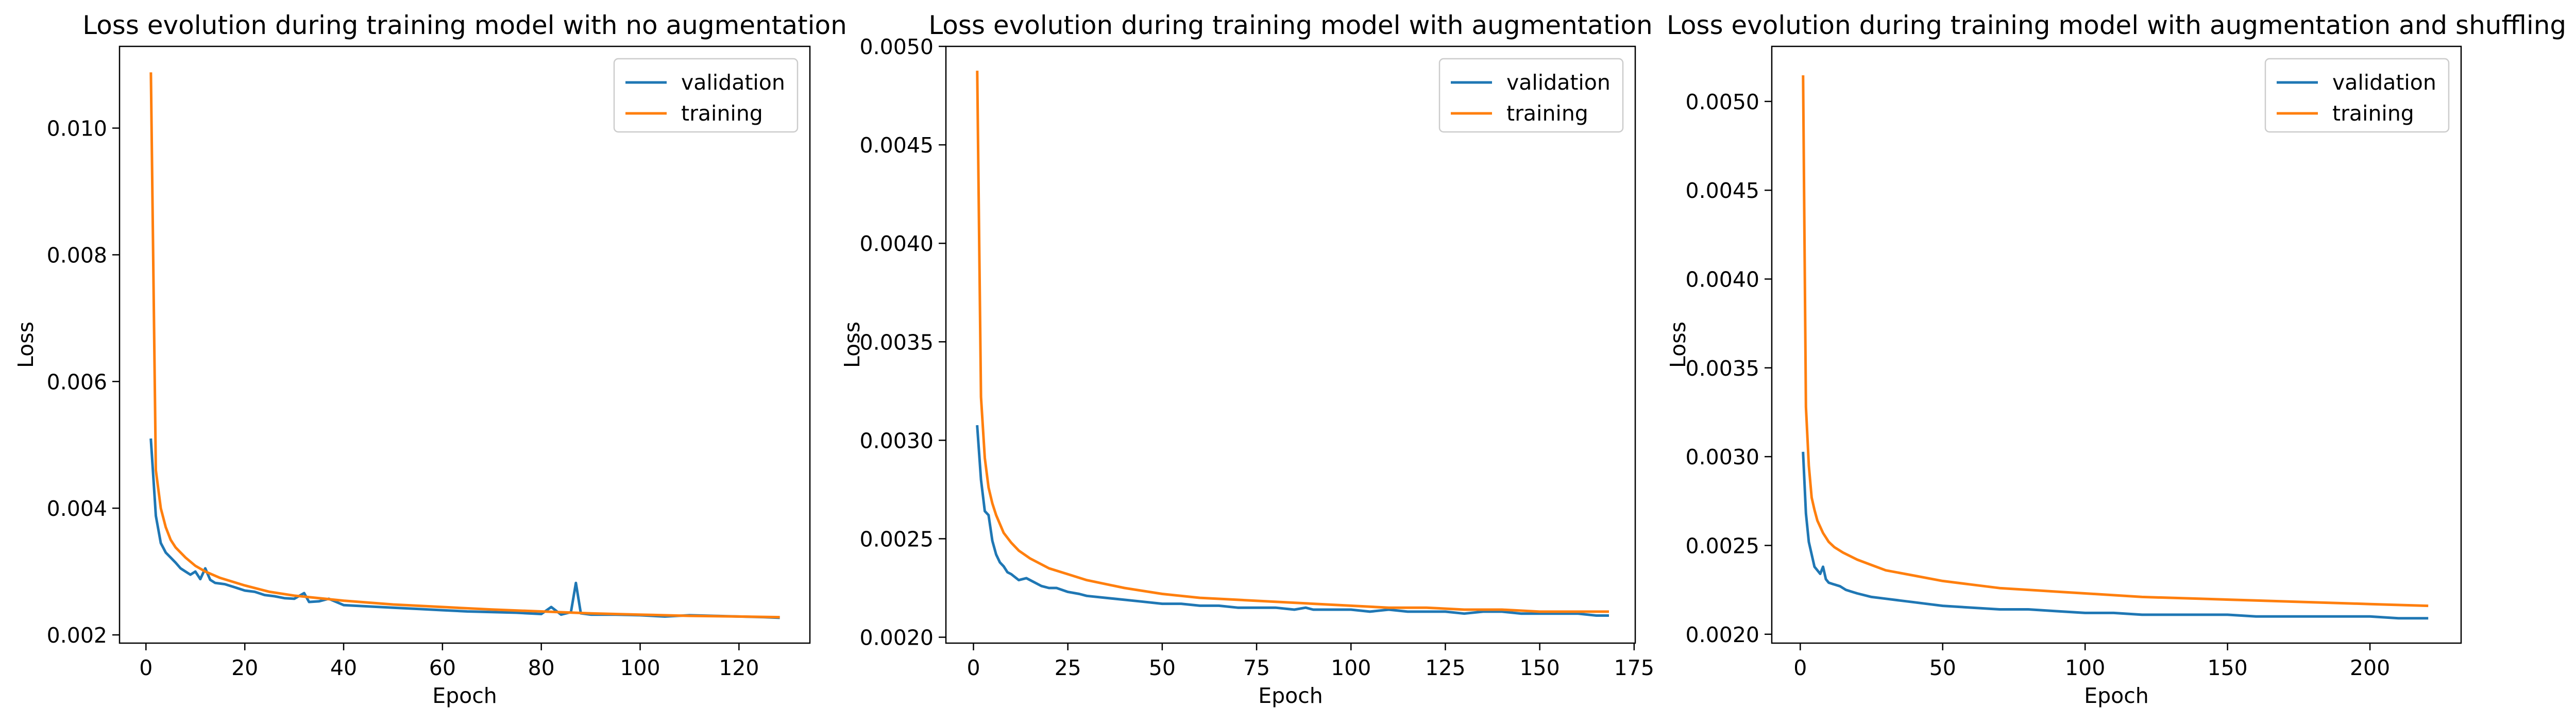  What do you see at coordinates (1445, 667) in the screenshot?
I see `x-tick-label: 125` at bounding box center [1445, 667].